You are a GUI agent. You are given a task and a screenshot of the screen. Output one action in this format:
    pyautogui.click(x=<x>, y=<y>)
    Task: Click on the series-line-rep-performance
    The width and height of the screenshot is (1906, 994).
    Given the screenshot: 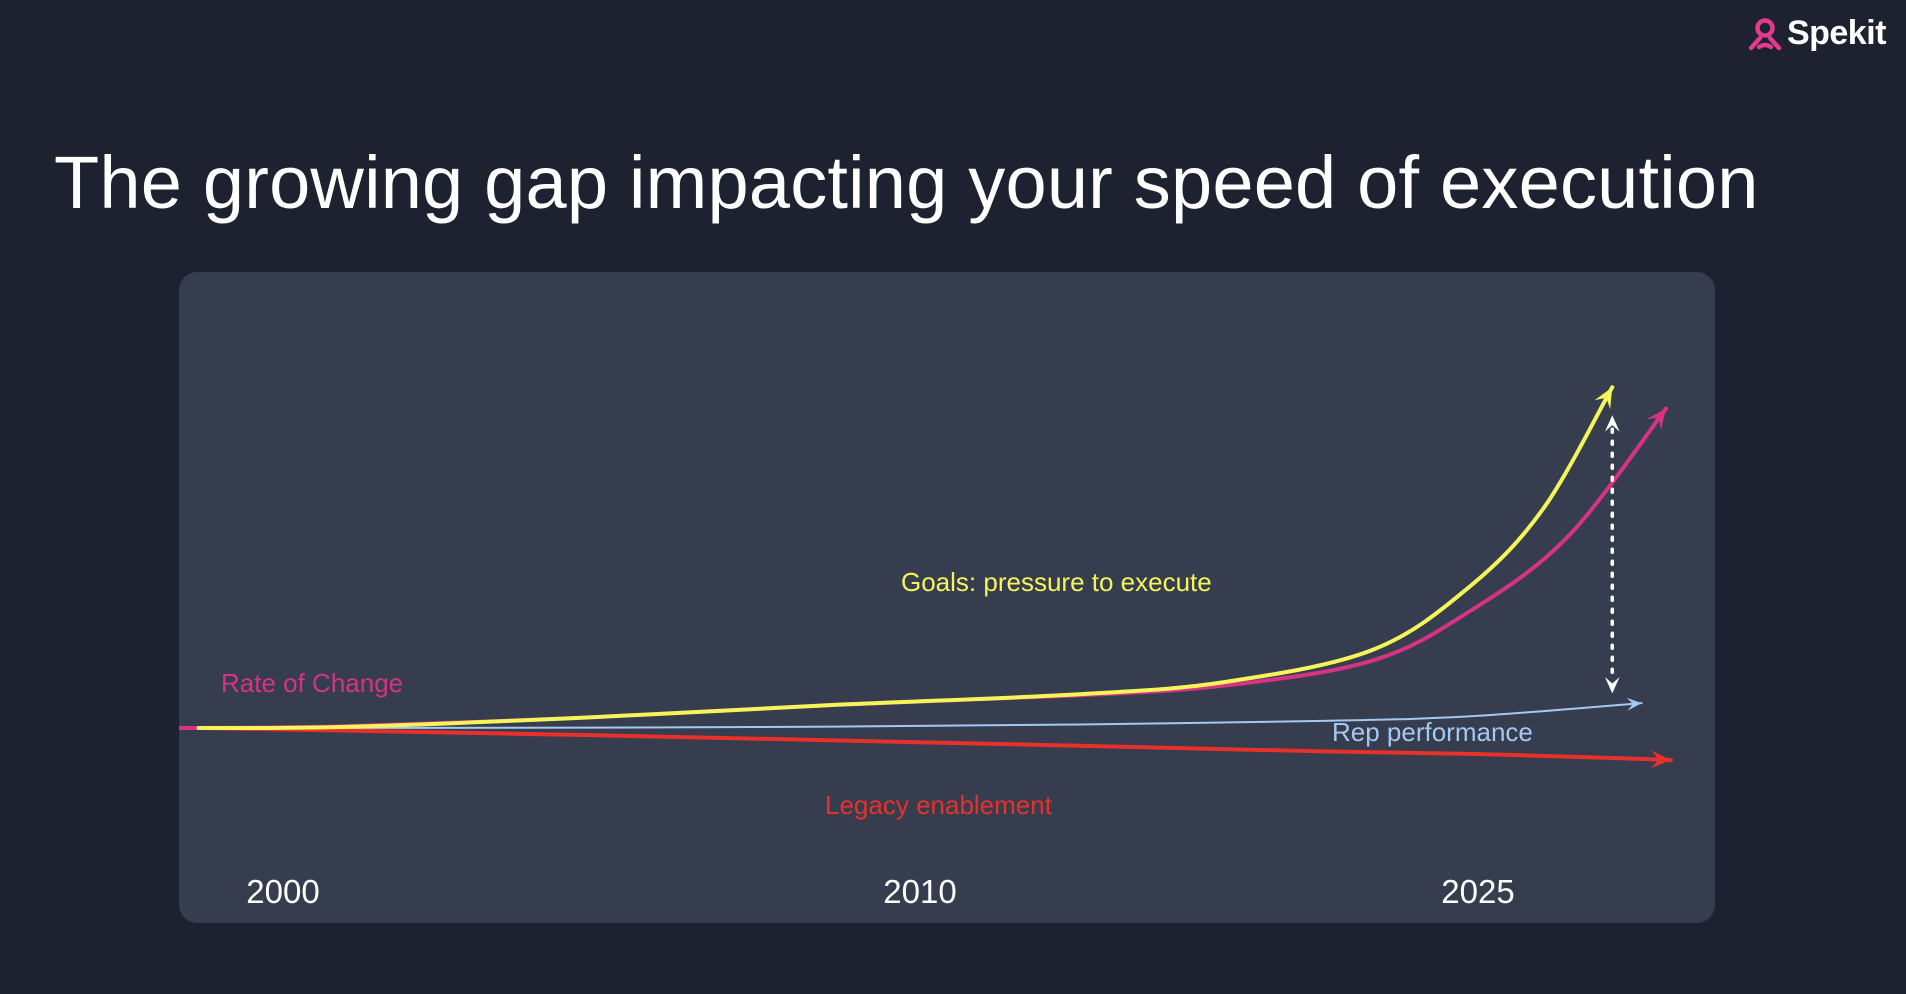 What is the action you would take?
    pyautogui.click(x=920, y=715)
    